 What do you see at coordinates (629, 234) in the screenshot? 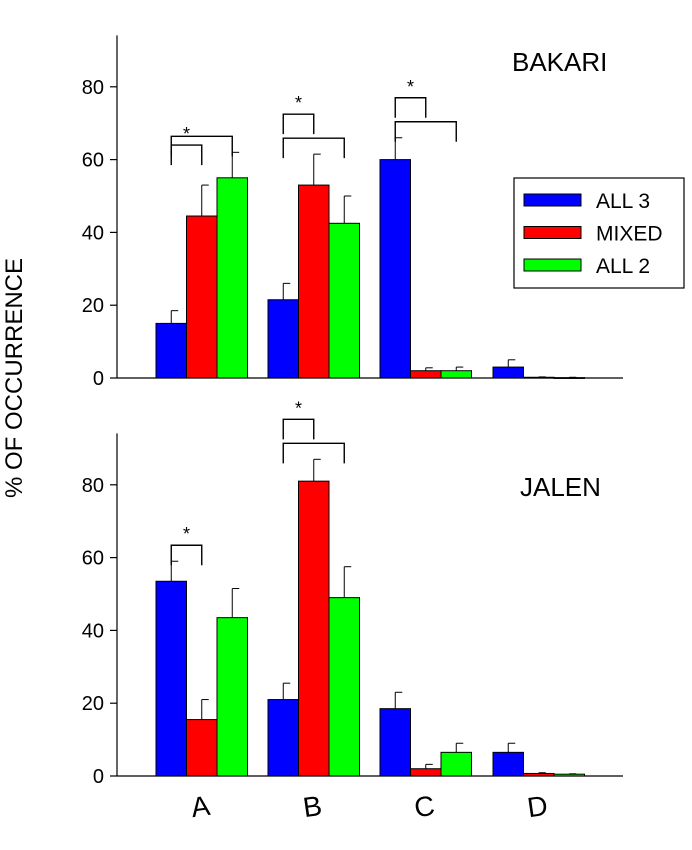
I see `legend-label-1: MIXED` at bounding box center [629, 234].